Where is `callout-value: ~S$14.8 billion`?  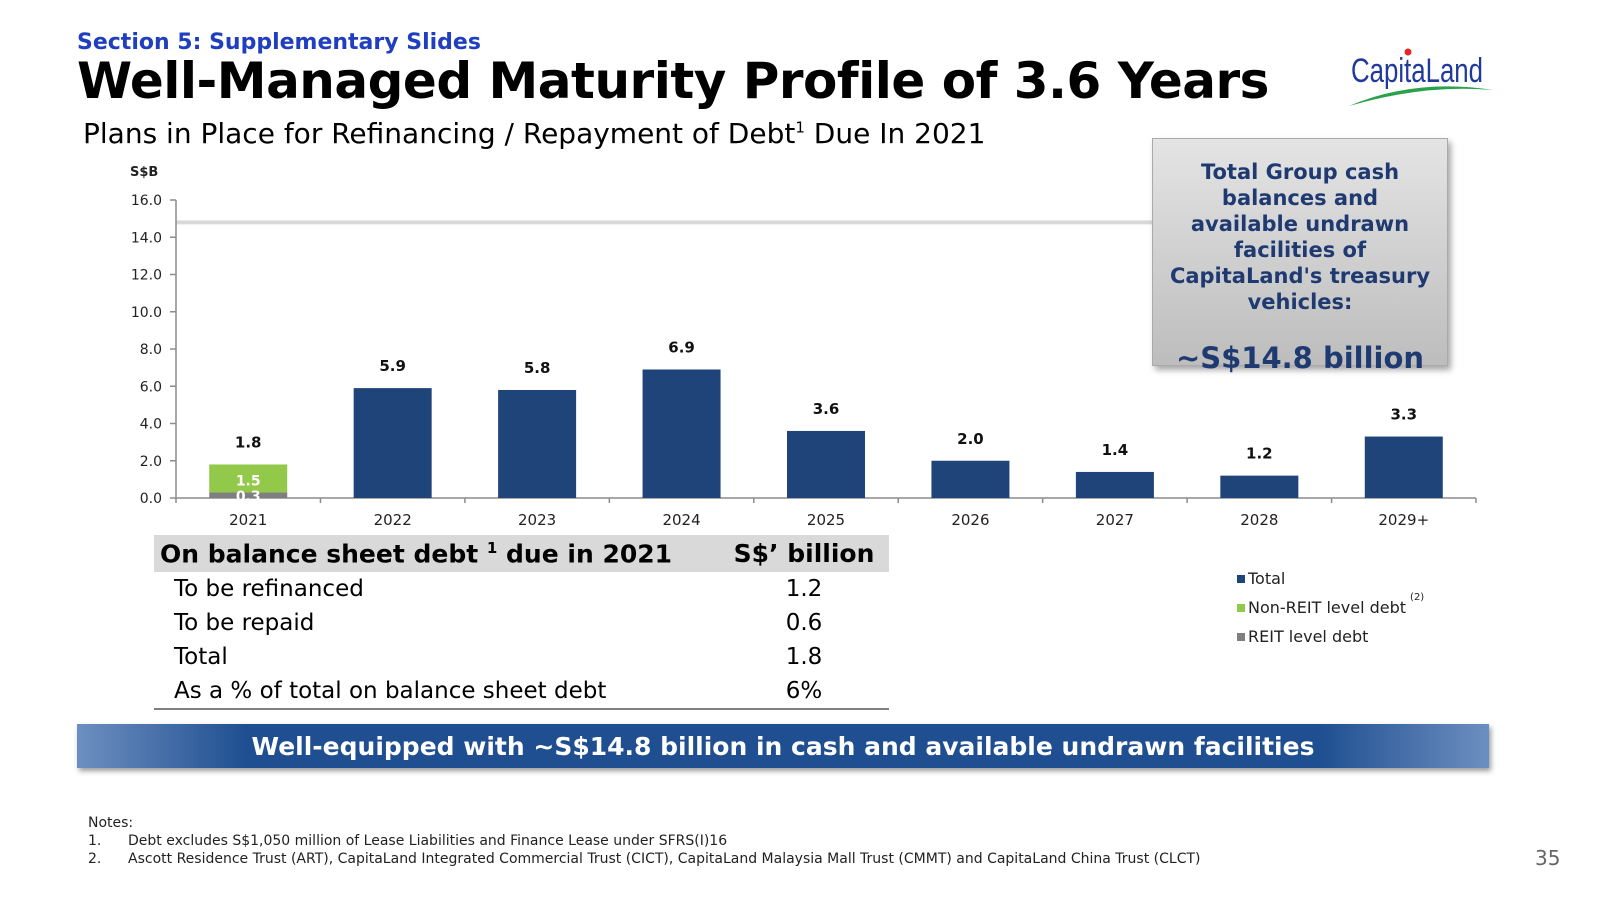
callout-value: ~S$14.8 billion is located at coordinates (1300, 358).